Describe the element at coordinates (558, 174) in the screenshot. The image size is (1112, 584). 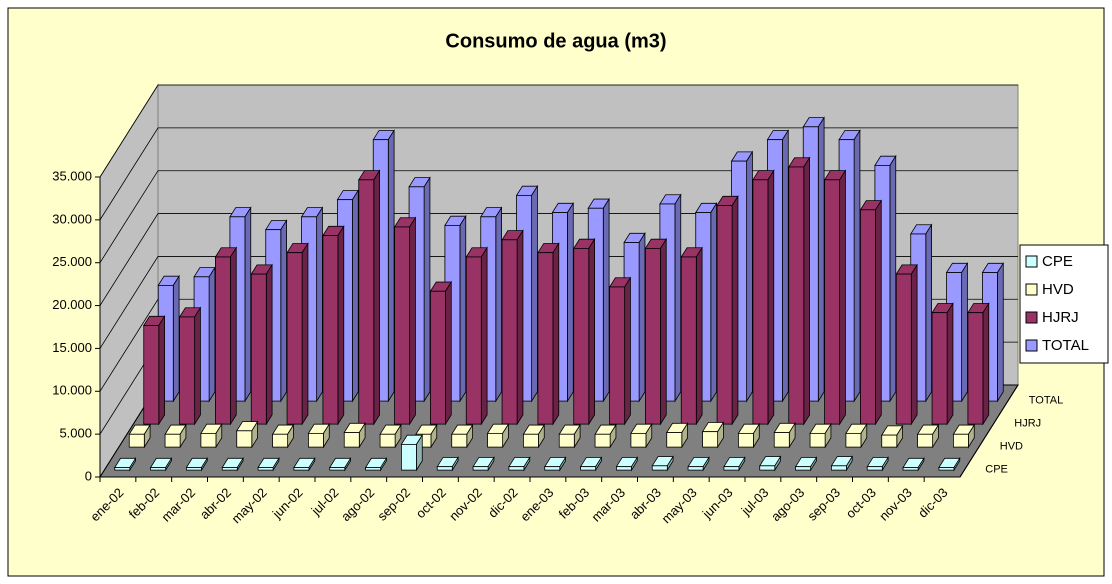
I see `grid-line` at that location.